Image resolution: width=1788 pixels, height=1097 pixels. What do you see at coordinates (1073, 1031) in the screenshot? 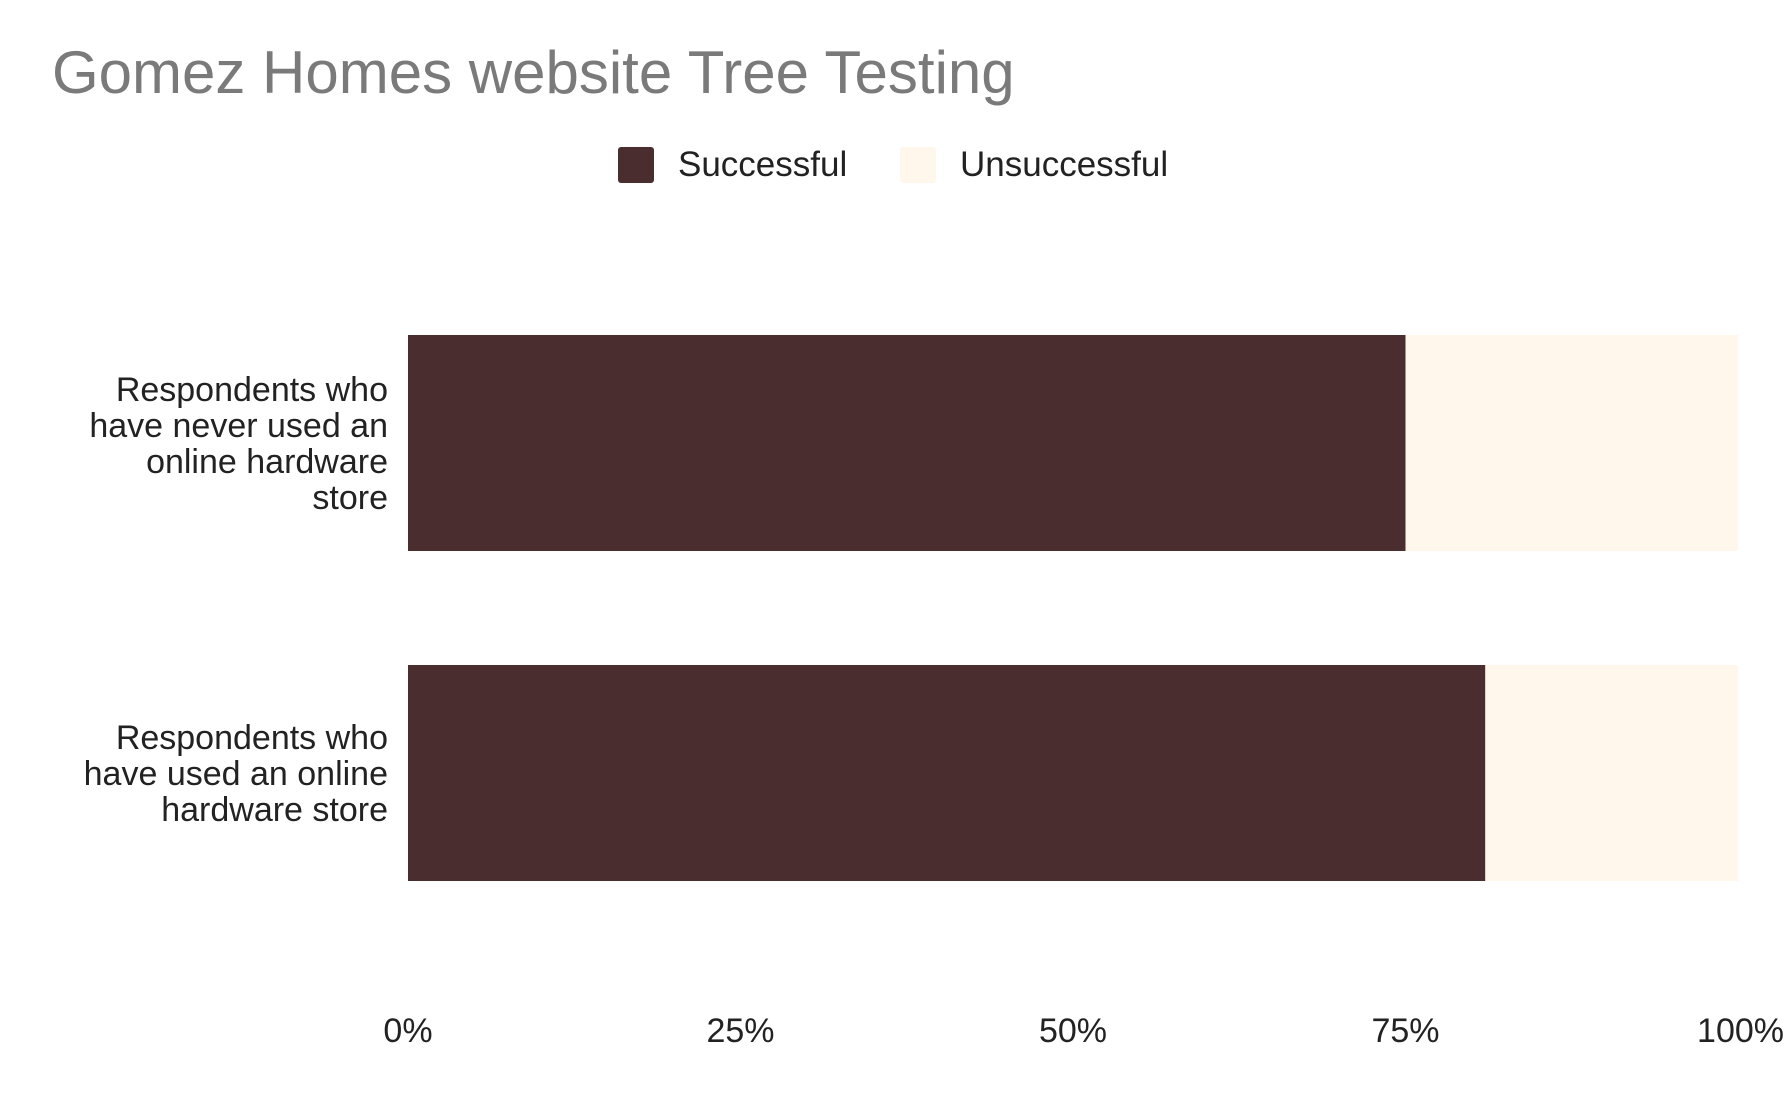
I see `x-tick-label: 50%` at bounding box center [1073, 1031].